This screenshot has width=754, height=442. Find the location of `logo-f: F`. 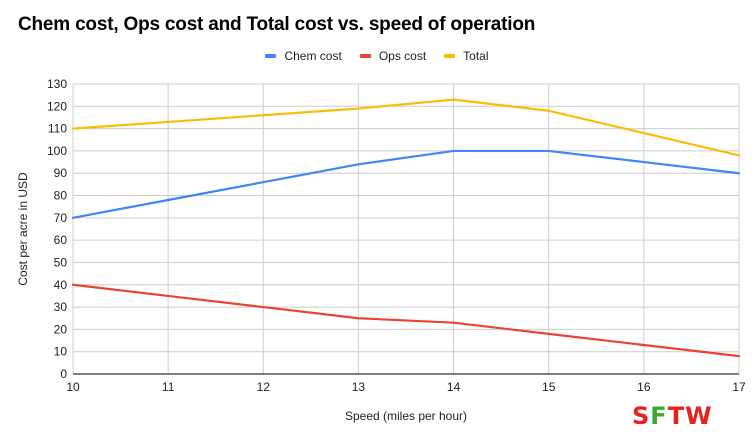

logo-f: F is located at coordinates (659, 416).